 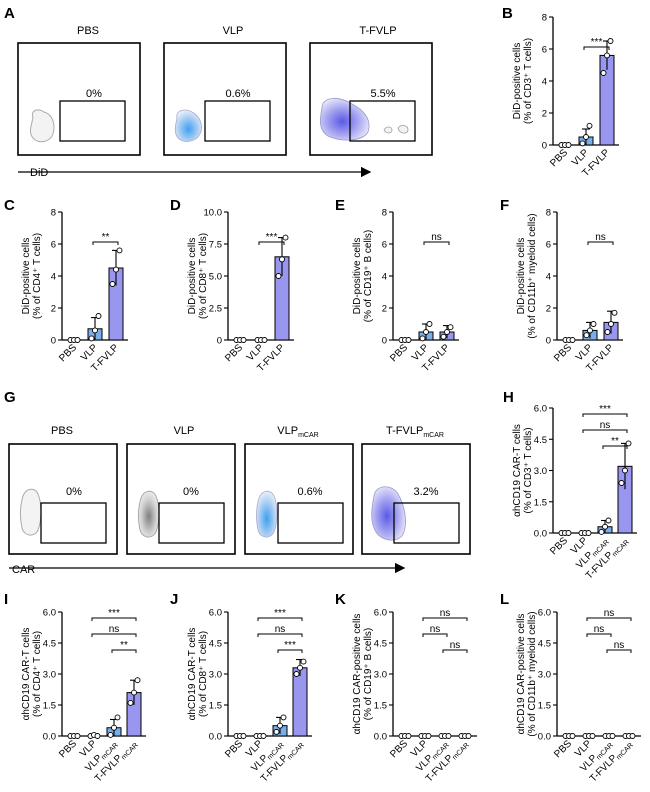 I want to click on flow-g-percent-pbs: 0%, so click(x=74, y=492).